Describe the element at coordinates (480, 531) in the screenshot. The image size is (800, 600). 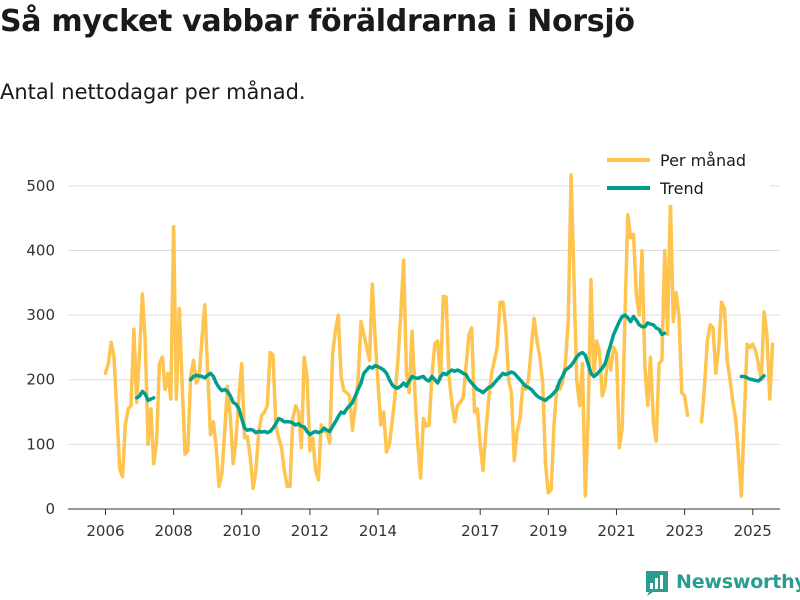
I see `x-tick-label: 2017` at that location.